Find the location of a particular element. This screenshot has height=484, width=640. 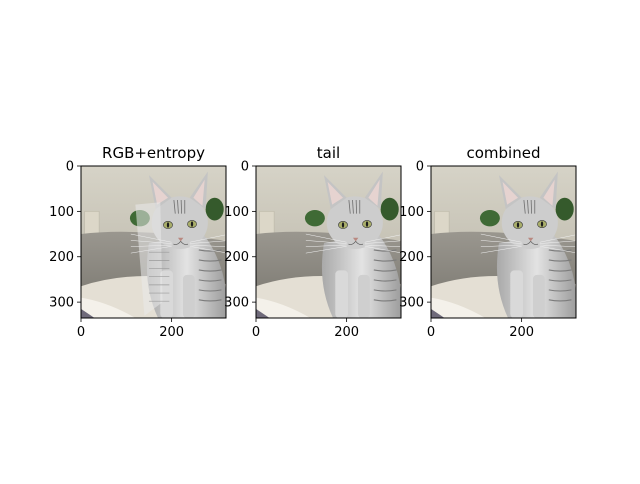

subplot-title: RGB+entropy is located at coordinates (153, 153).